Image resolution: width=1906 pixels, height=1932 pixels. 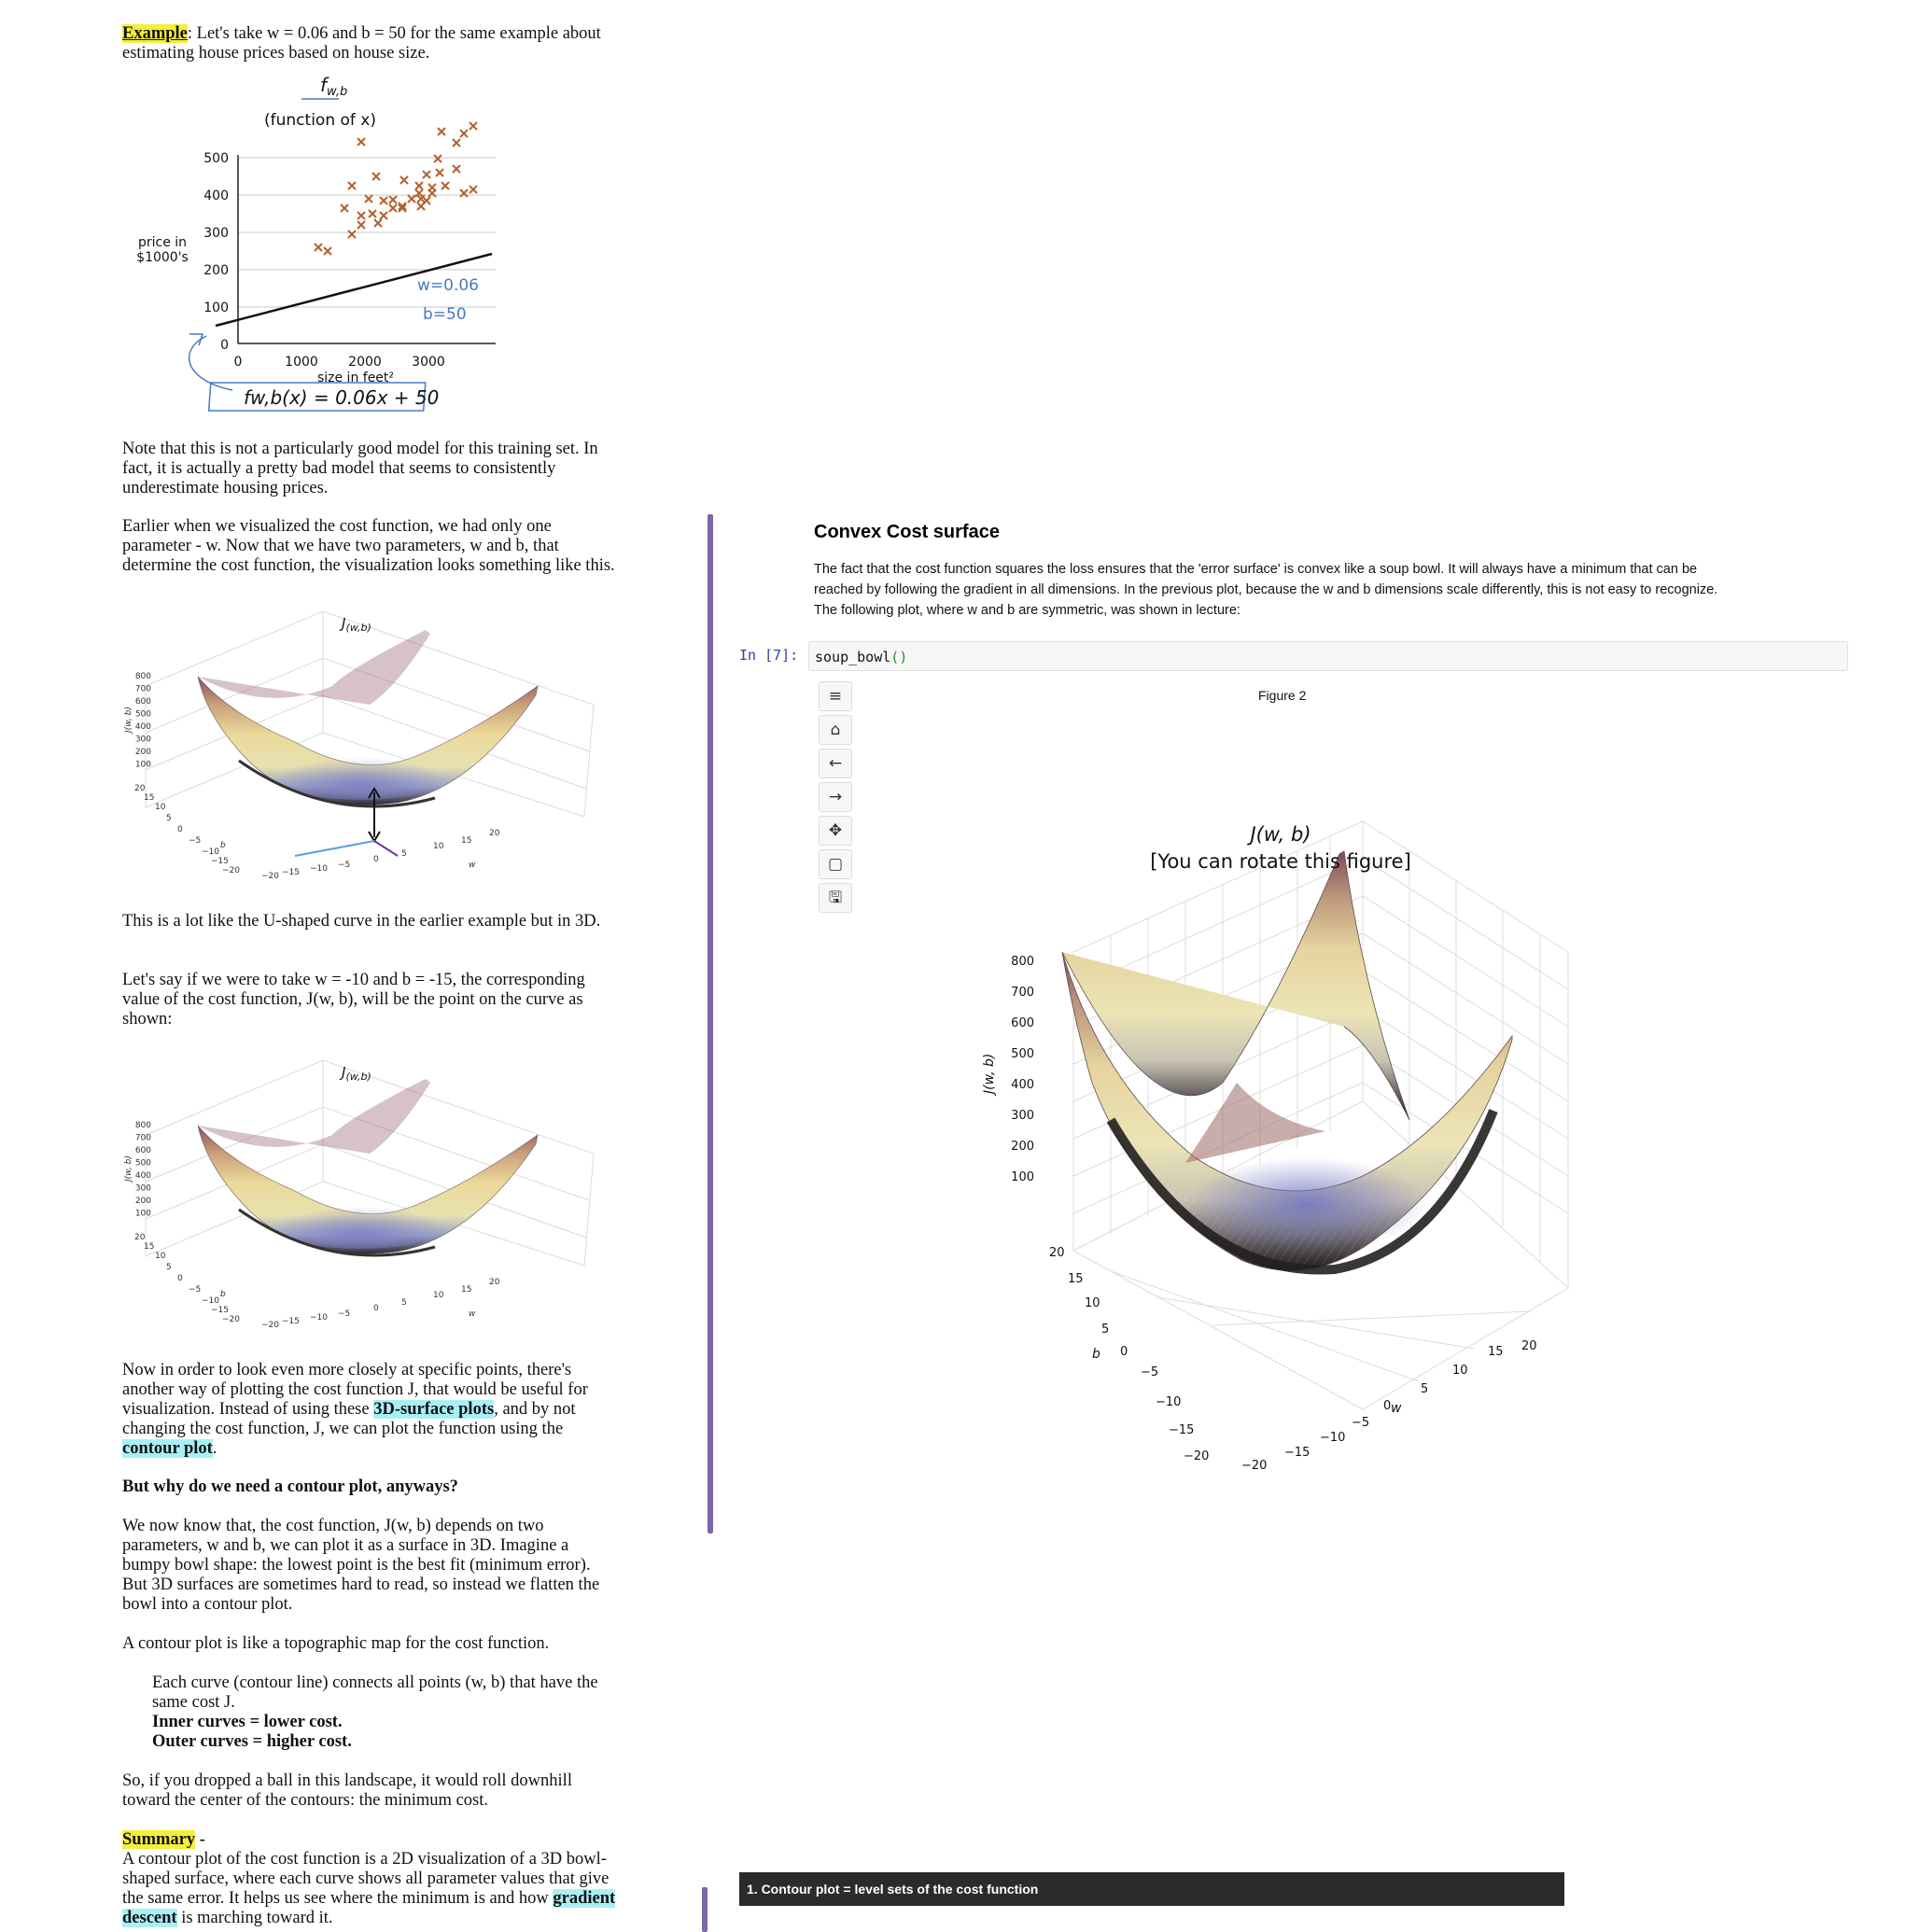 I want to click on home-icon: ⌂, so click(x=836, y=730).